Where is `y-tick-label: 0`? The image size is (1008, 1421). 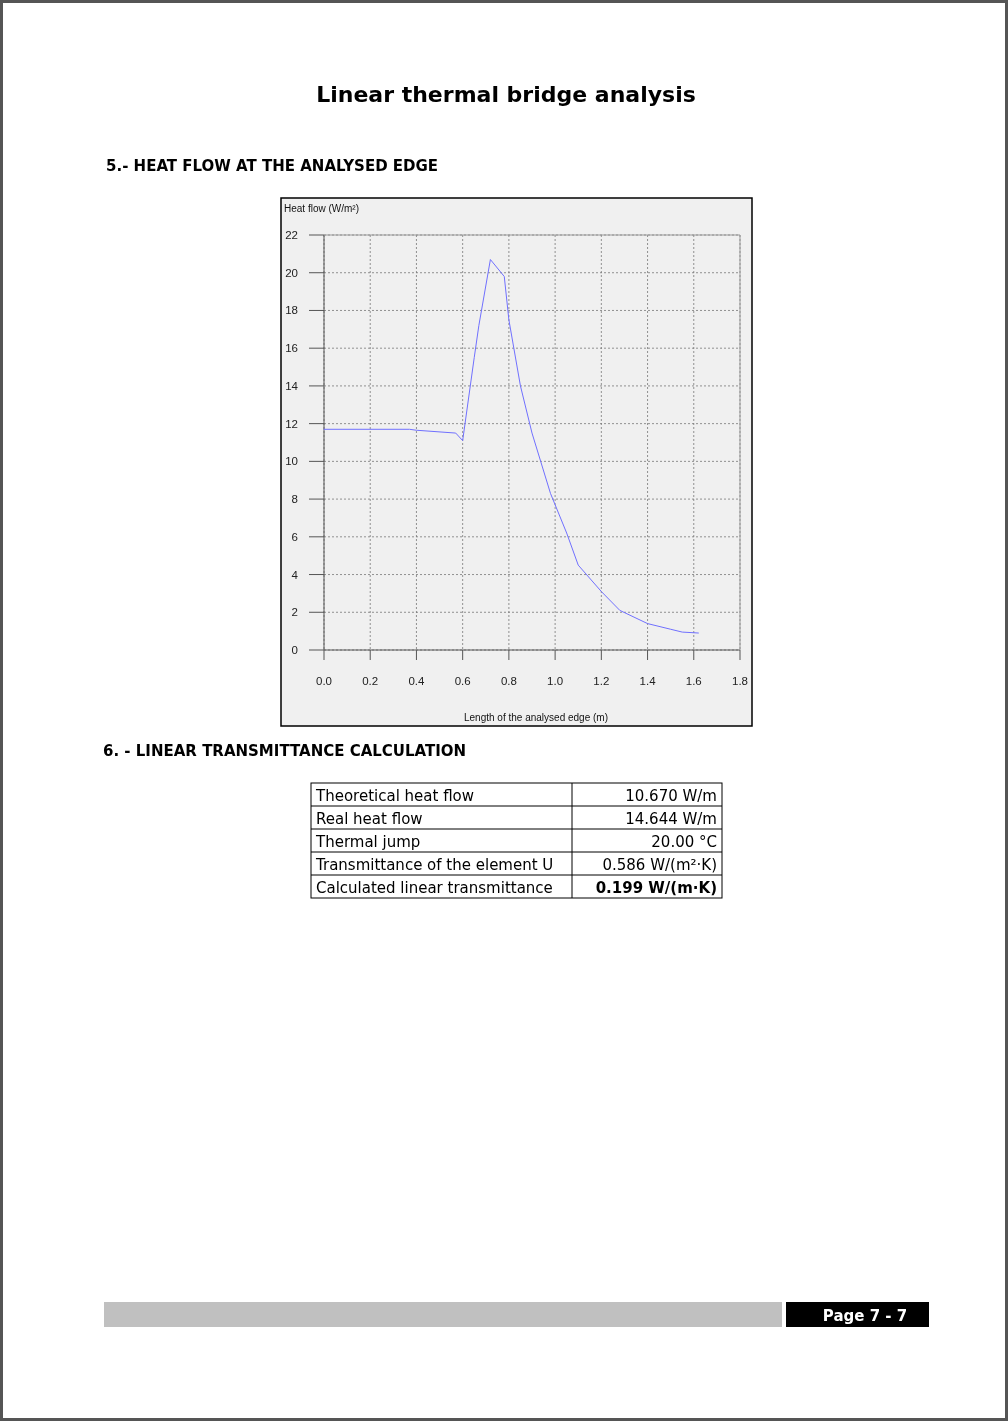
y-tick-label: 0 is located at coordinates (294, 650).